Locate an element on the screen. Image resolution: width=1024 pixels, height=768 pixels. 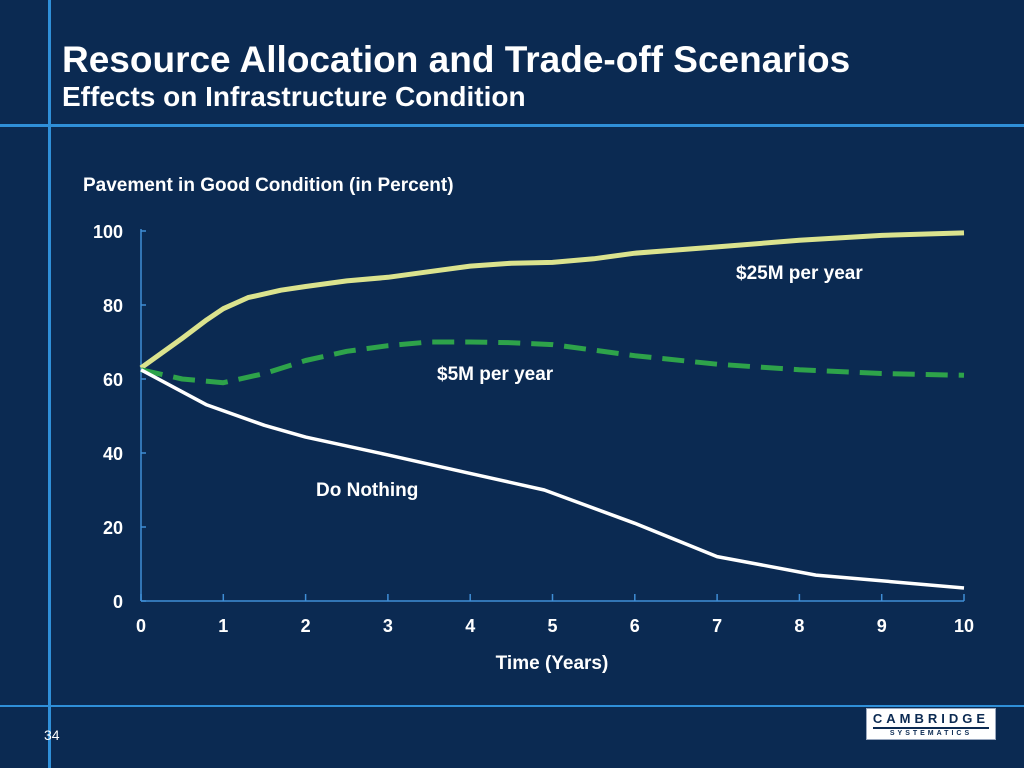
series-label-5m: $5M per year is located at coordinates (495, 374).